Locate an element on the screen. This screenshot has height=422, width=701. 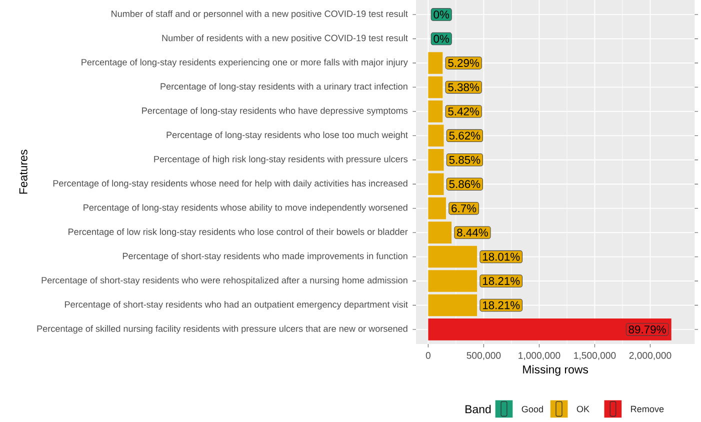
annotation: 18.01% is located at coordinates (501, 256).